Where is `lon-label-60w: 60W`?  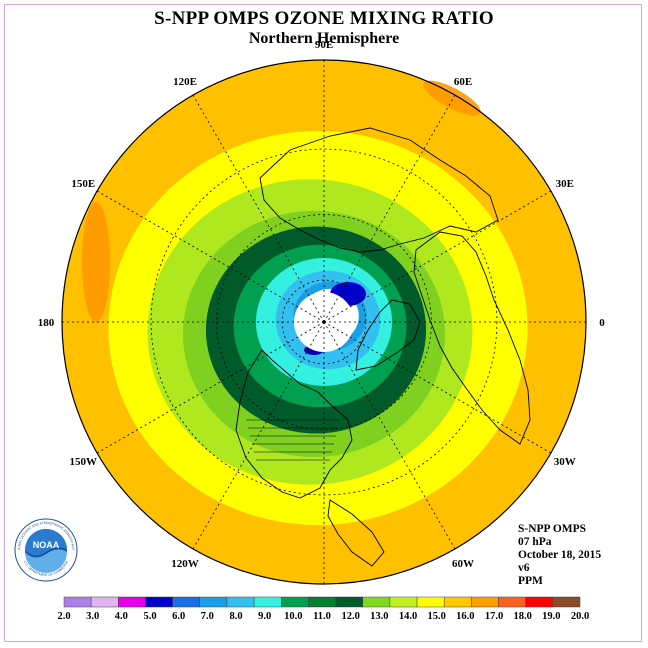 lon-label-60w: 60W is located at coordinates (463, 564).